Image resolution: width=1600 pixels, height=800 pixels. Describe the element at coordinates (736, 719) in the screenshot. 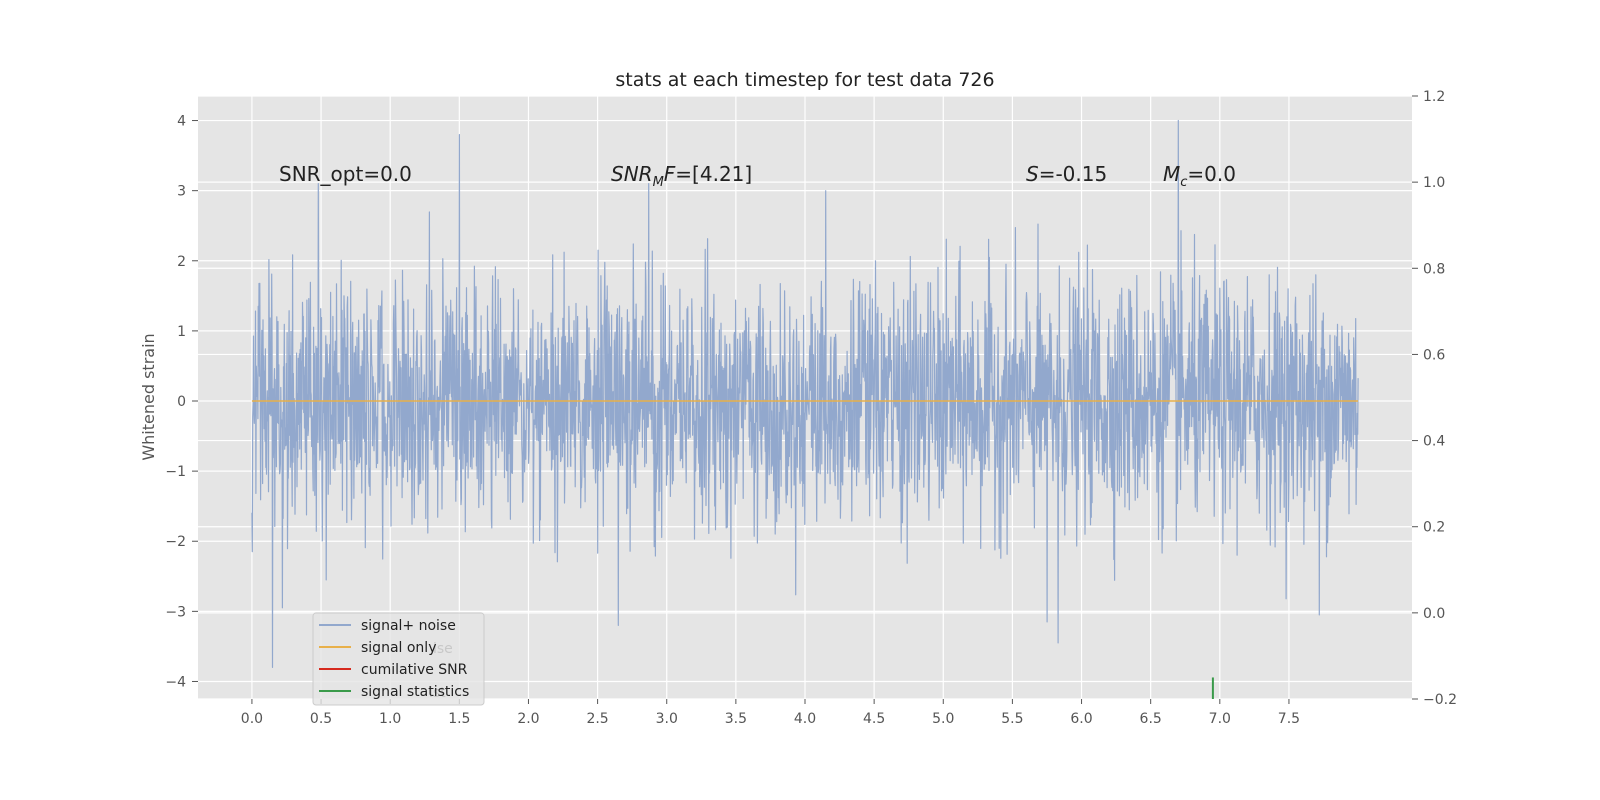

I see `x-tick-label-7: 3.5` at that location.